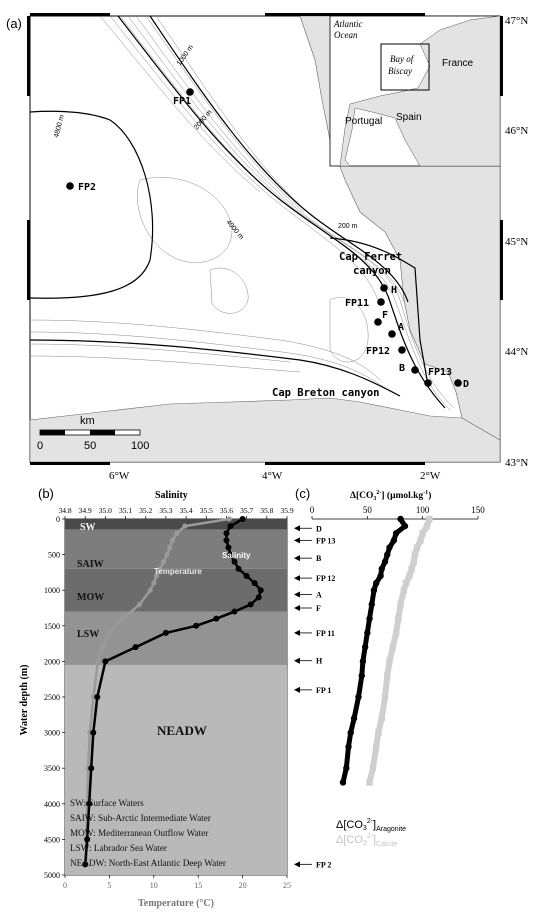  What do you see at coordinates (430, 476) in the screenshot?
I see `lon-label-2w: 2°W` at bounding box center [430, 476].